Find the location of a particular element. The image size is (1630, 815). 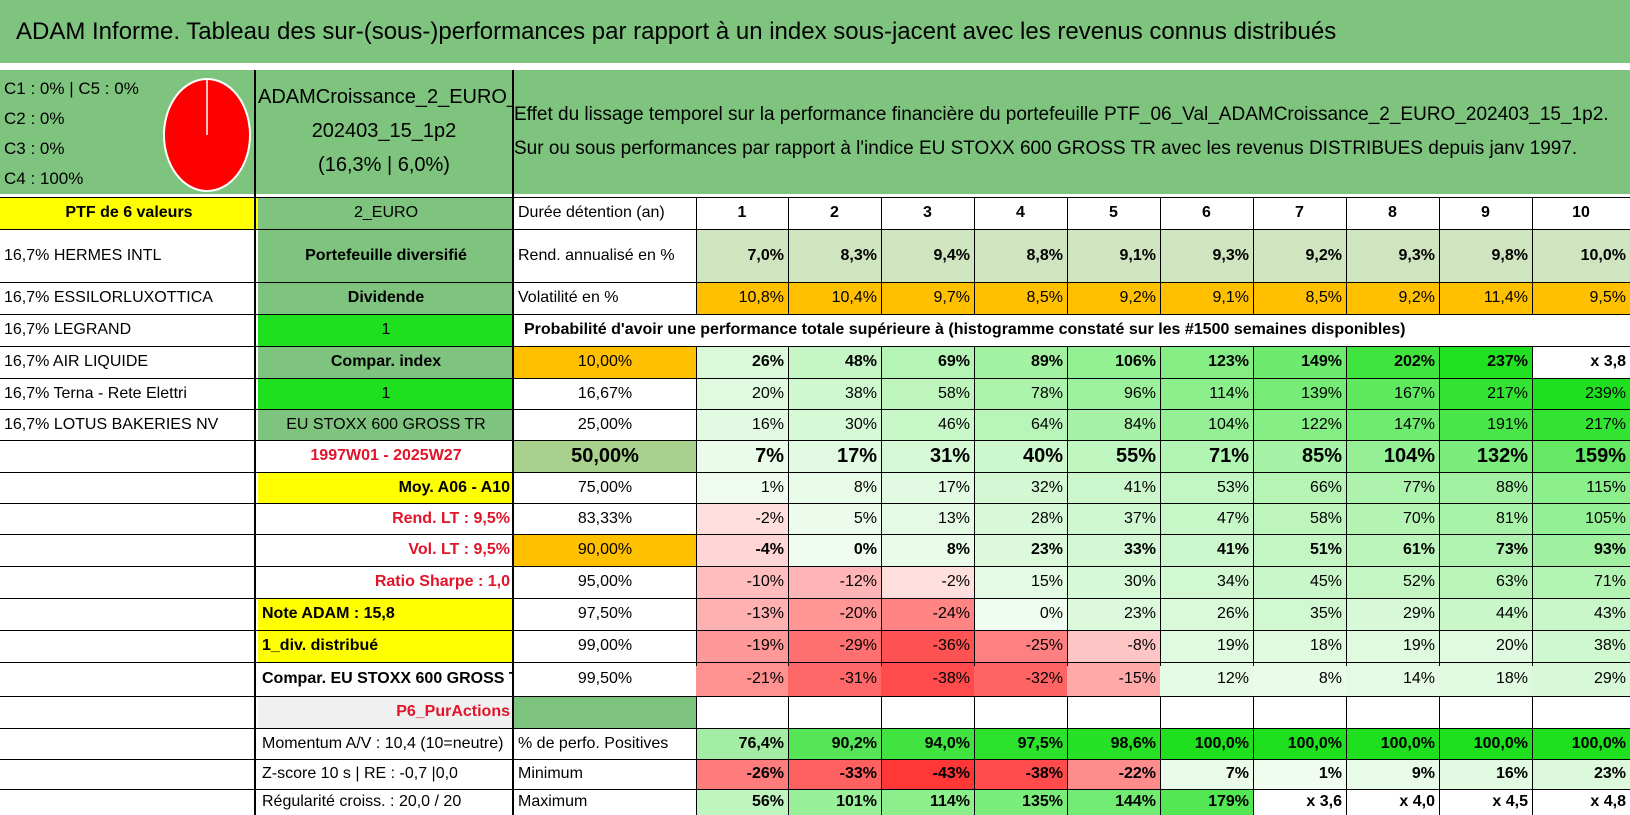

year-header-2: 2 is located at coordinates (834, 212).